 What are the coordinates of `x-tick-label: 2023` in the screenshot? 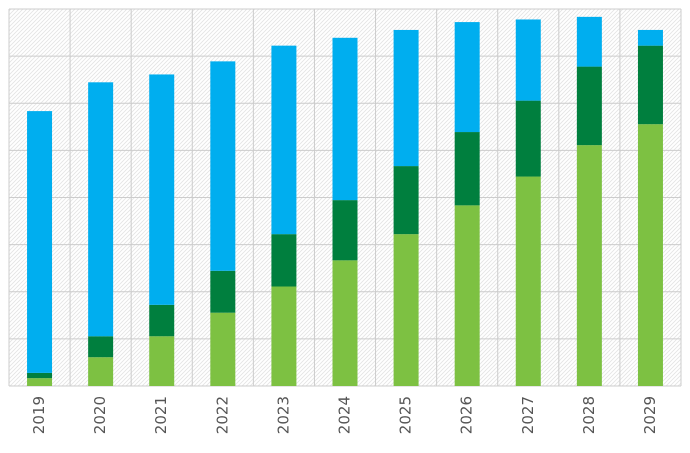 It's located at (283, 415).